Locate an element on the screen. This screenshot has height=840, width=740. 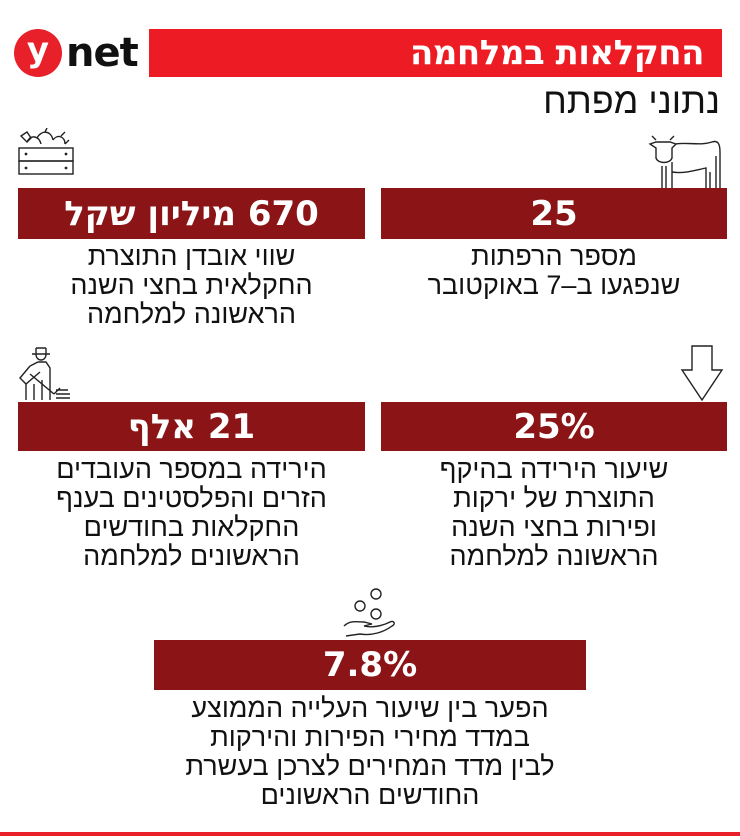
stat-value-bar: 25 is located at coordinates (554, 213).